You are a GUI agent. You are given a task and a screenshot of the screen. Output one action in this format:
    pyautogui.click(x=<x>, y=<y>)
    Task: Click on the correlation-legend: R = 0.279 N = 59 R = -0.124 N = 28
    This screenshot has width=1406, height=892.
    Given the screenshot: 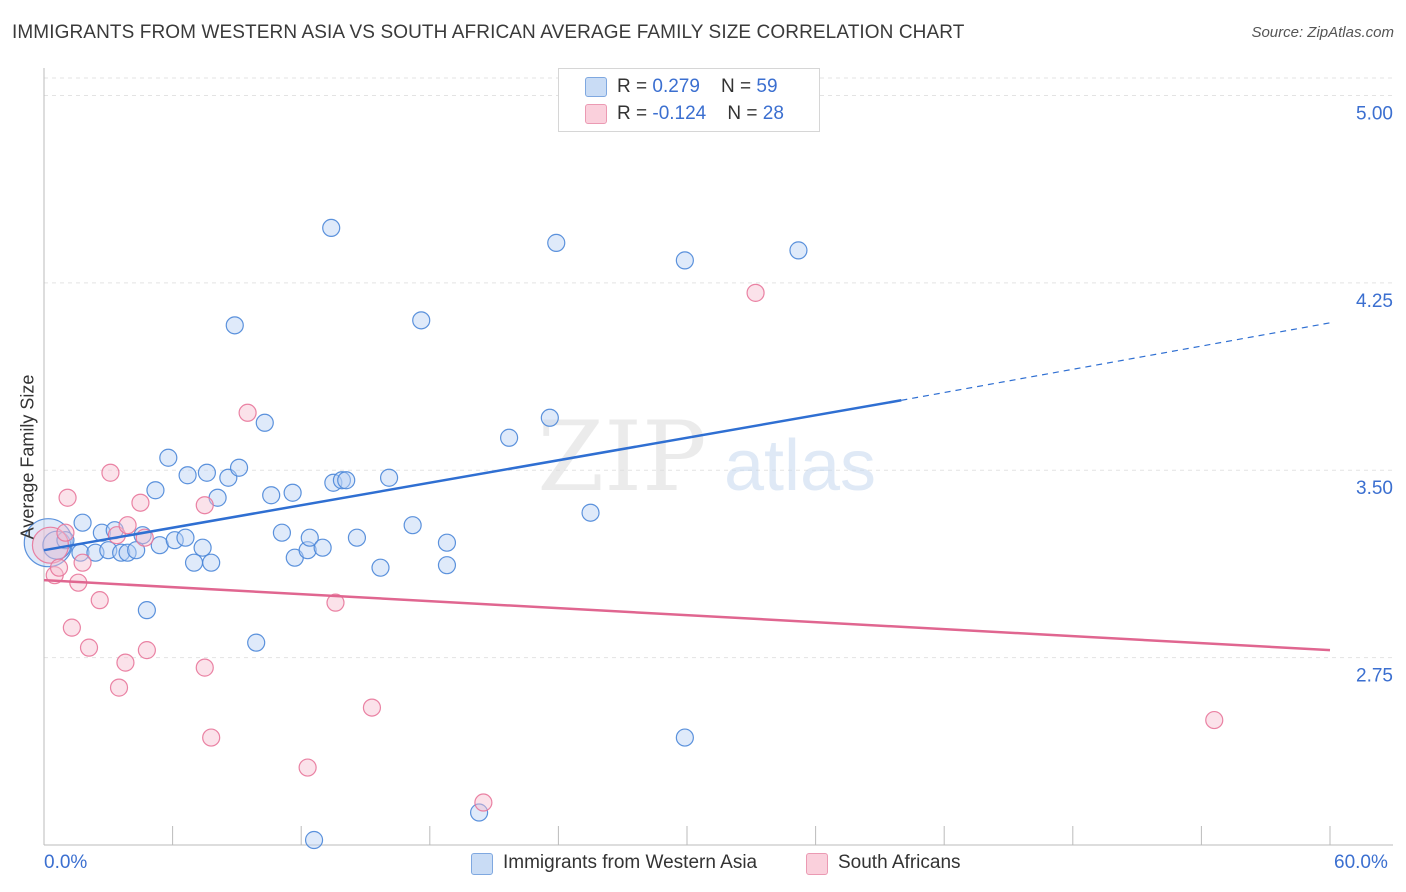 What is the action you would take?
    pyautogui.click(x=689, y=100)
    